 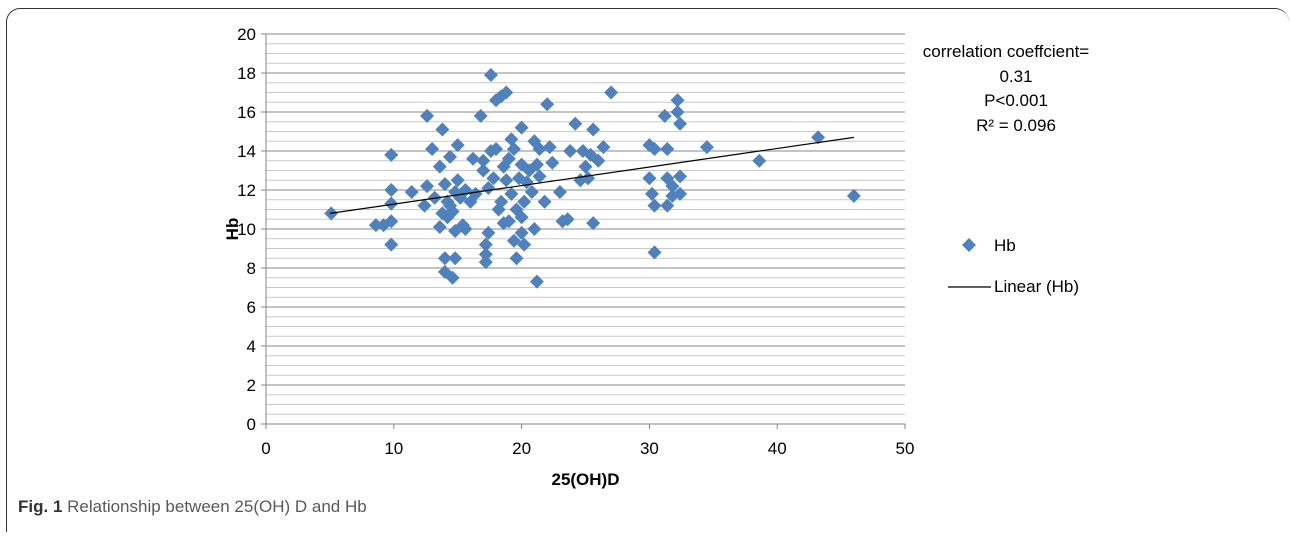 I want to click on annotation-line-2: 0.31, so click(x=1015, y=76).